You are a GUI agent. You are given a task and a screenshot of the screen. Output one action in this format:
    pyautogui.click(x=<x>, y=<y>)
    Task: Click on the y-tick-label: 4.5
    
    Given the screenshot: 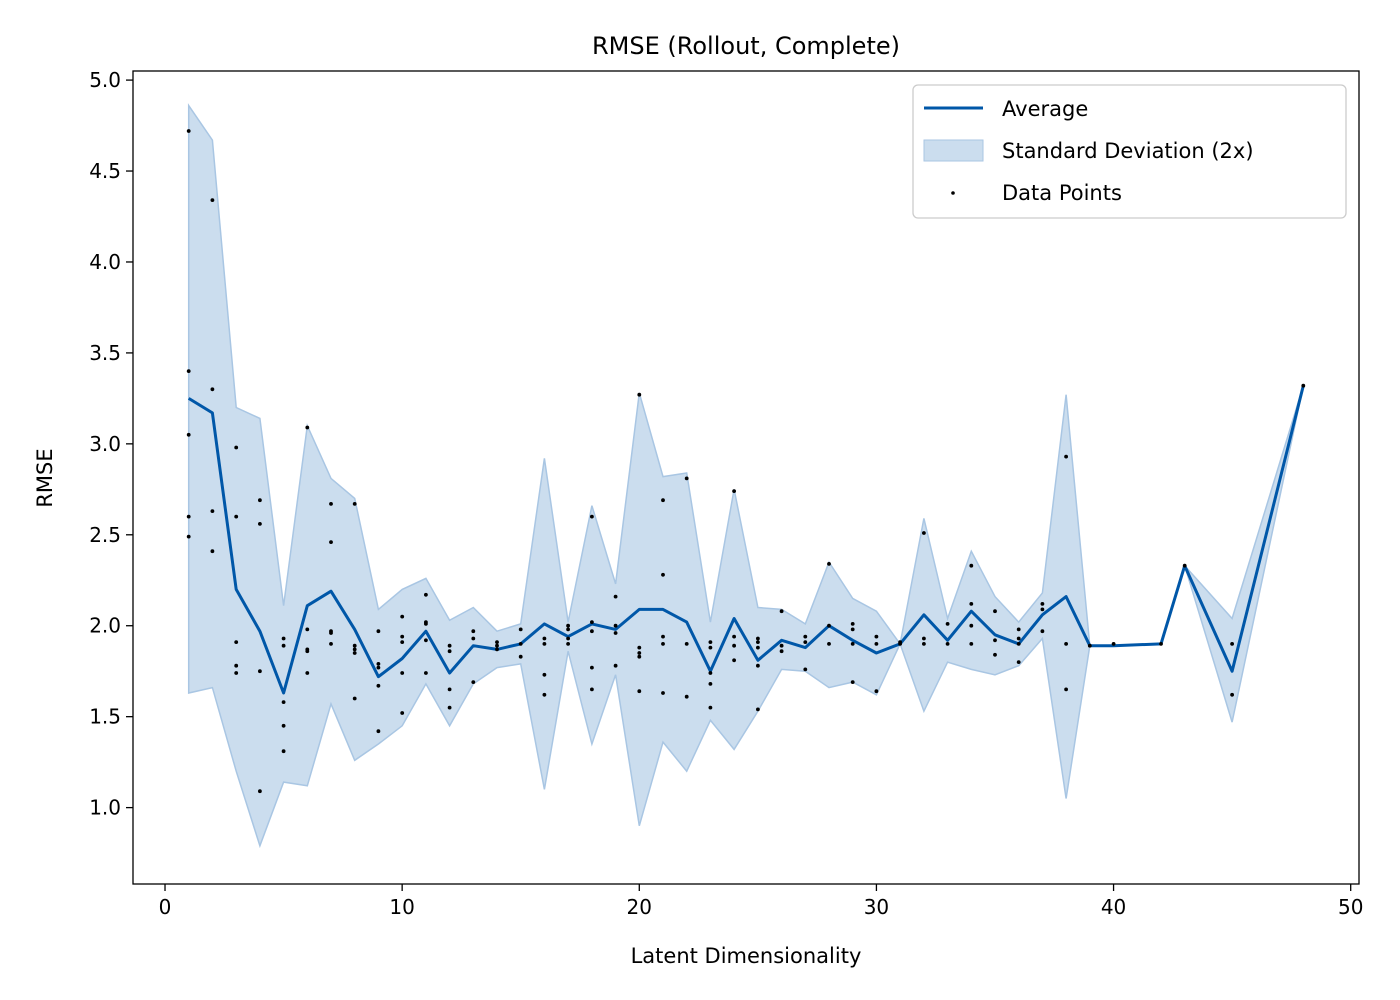 What is the action you would take?
    pyautogui.click(x=105, y=171)
    